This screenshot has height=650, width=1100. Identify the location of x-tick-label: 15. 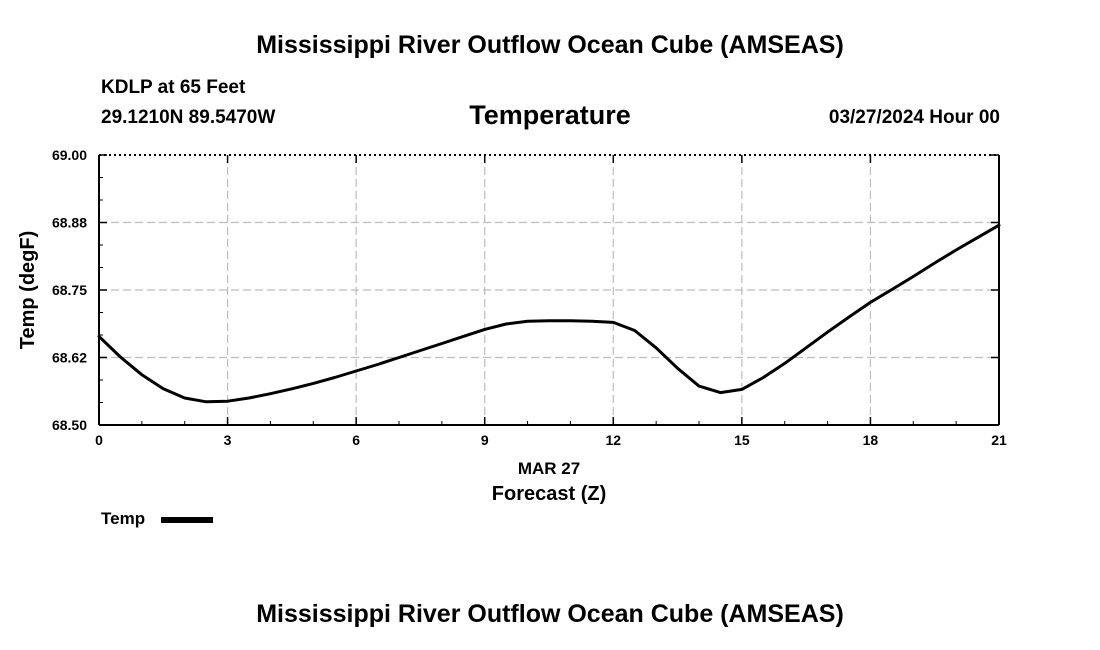
(742, 440).